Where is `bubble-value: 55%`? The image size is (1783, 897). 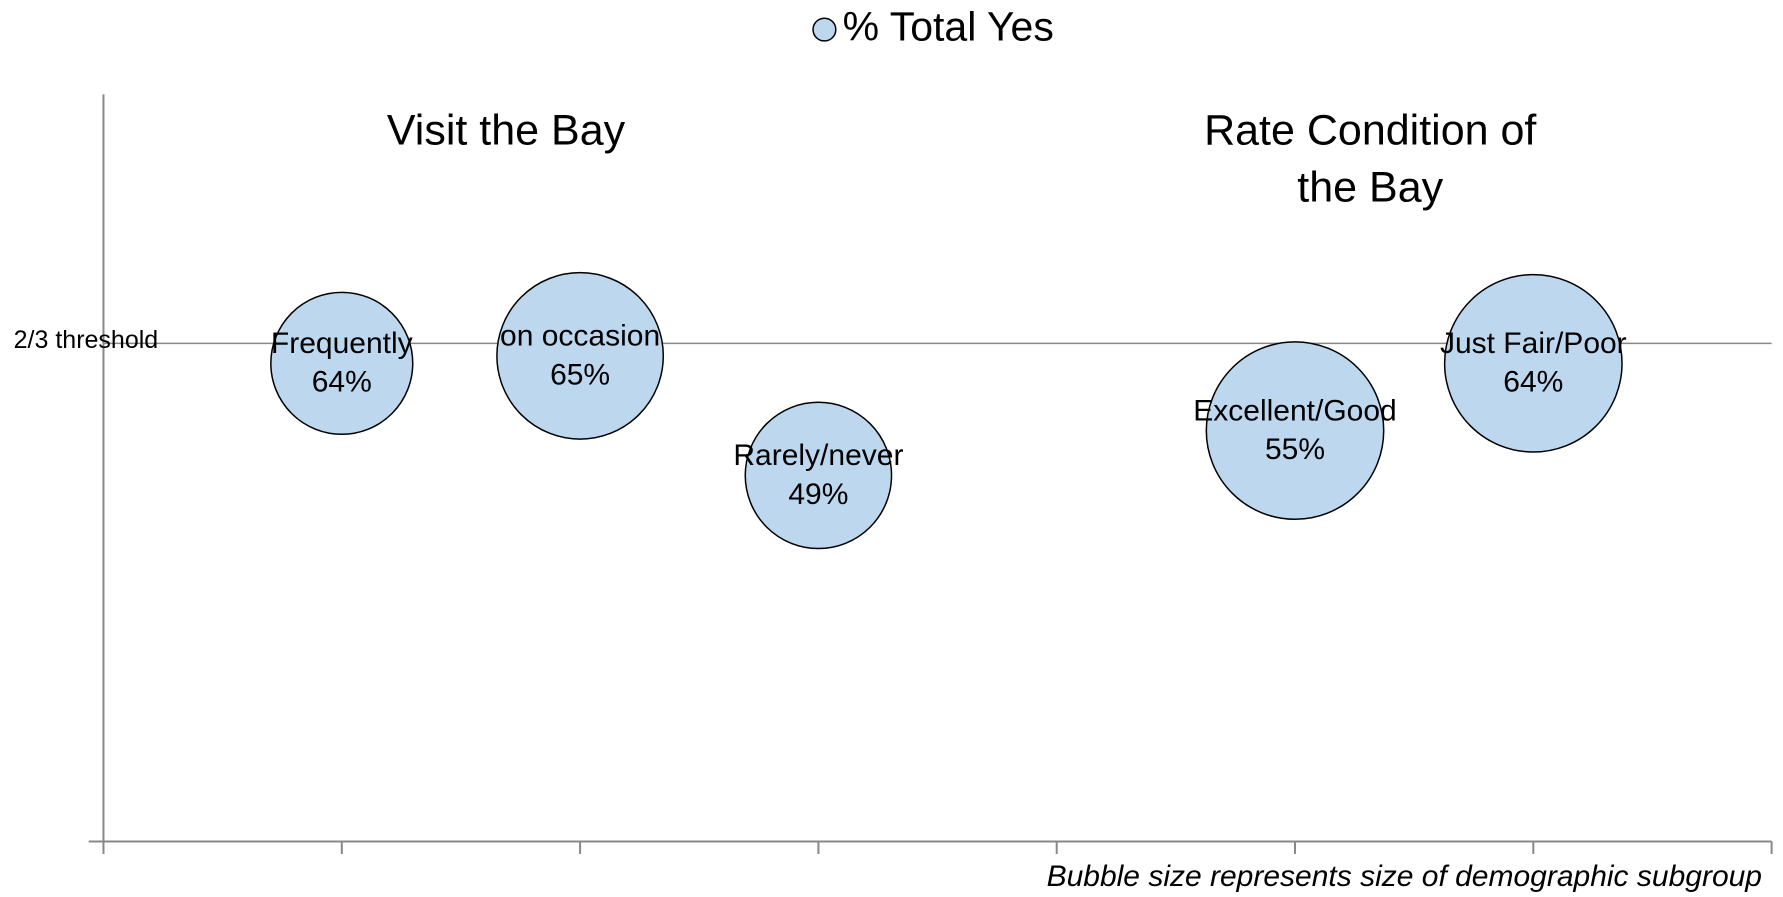 bubble-value: 55% is located at coordinates (1295, 449).